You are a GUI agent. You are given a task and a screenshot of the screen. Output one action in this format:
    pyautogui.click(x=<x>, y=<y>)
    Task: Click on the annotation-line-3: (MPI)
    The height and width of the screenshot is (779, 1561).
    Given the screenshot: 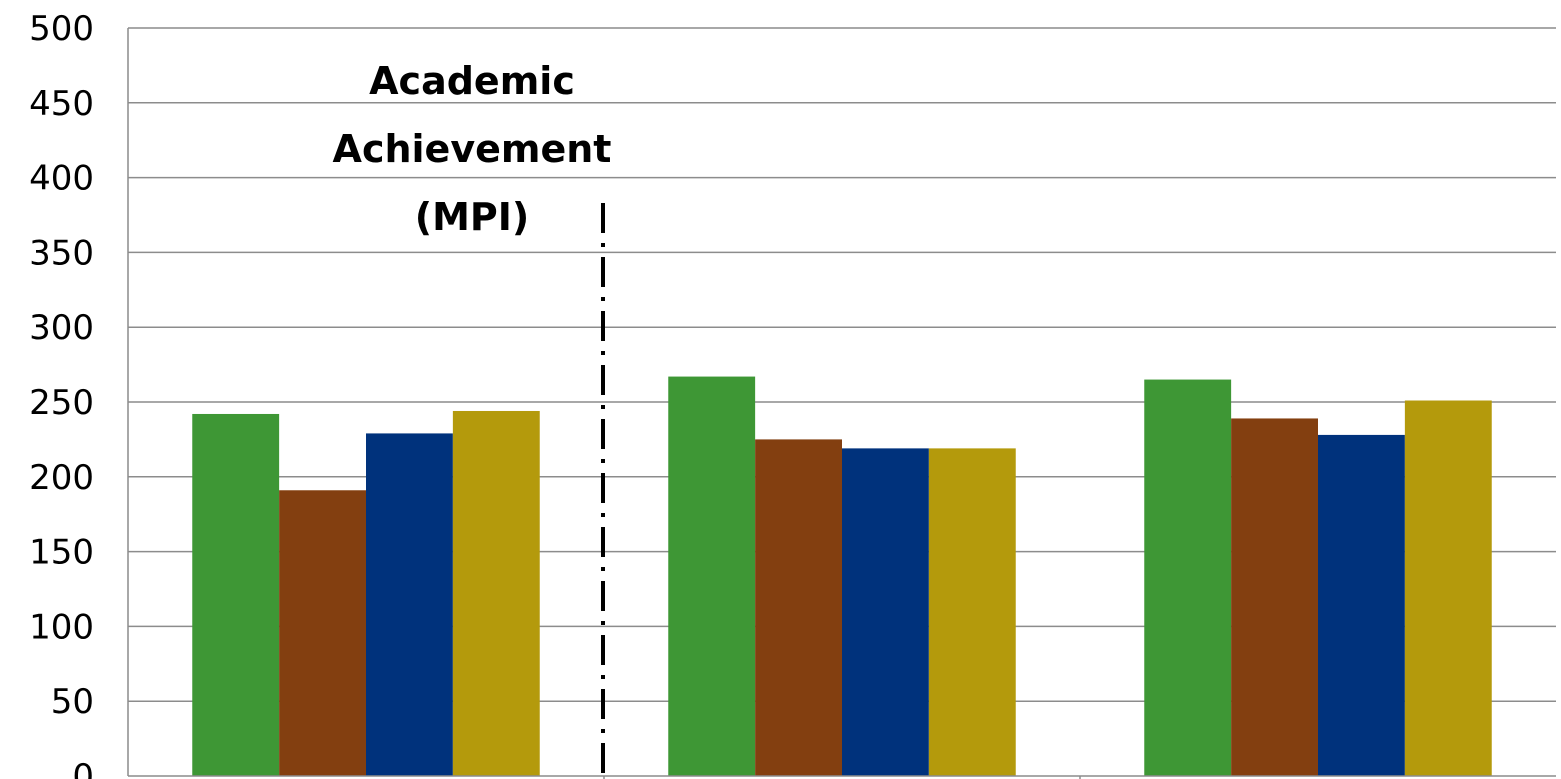 What is the action you would take?
    pyautogui.click(x=472, y=217)
    